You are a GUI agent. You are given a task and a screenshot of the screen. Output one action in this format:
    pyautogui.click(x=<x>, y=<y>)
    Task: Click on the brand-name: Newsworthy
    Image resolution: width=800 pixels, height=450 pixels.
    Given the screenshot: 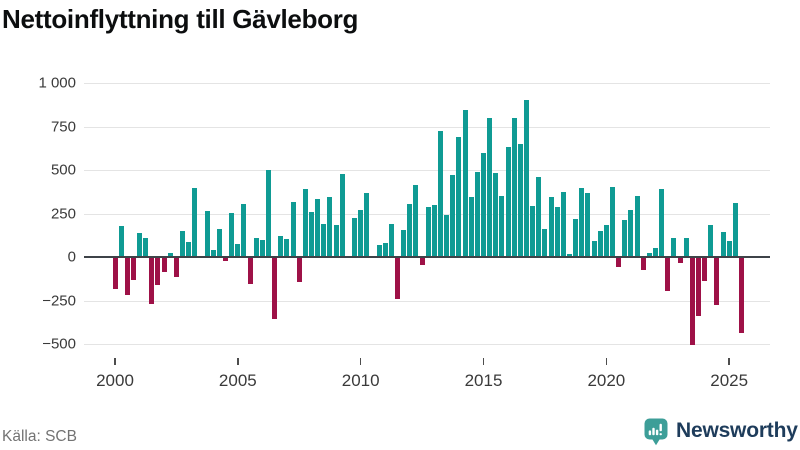 What is the action you would take?
    pyautogui.click(x=737, y=430)
    